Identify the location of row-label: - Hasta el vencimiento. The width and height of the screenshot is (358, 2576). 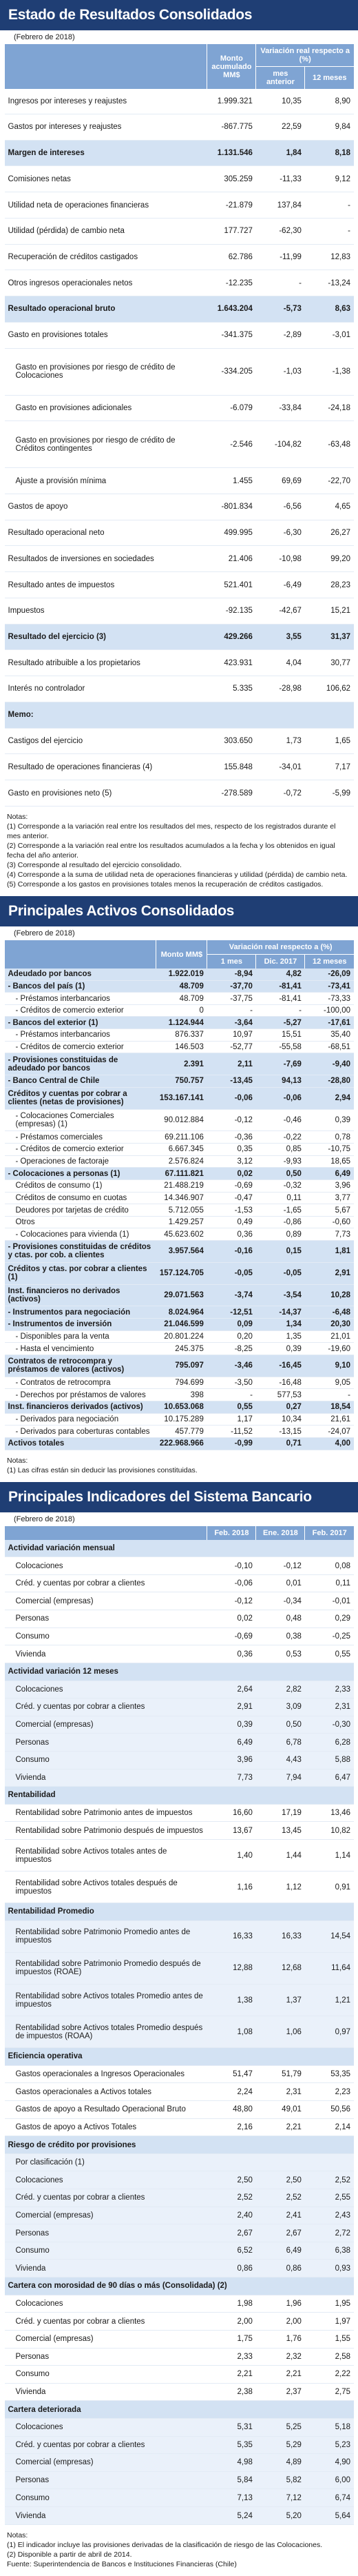
(80, 1348).